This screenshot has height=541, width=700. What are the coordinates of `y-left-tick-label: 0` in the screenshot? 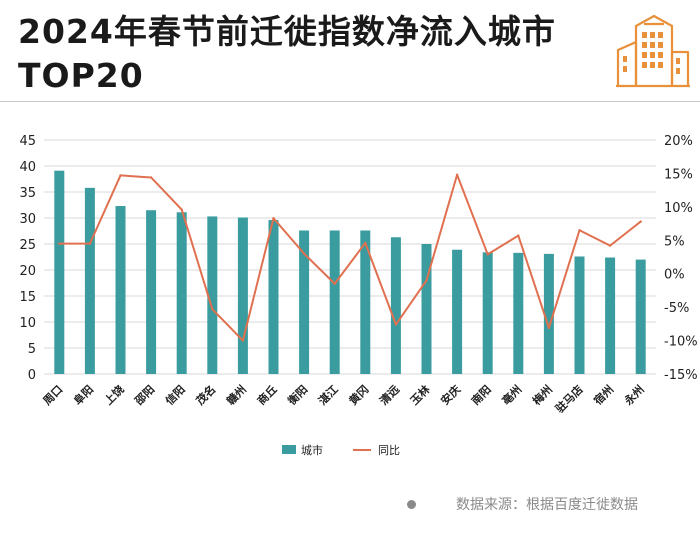 It's located at (32, 375).